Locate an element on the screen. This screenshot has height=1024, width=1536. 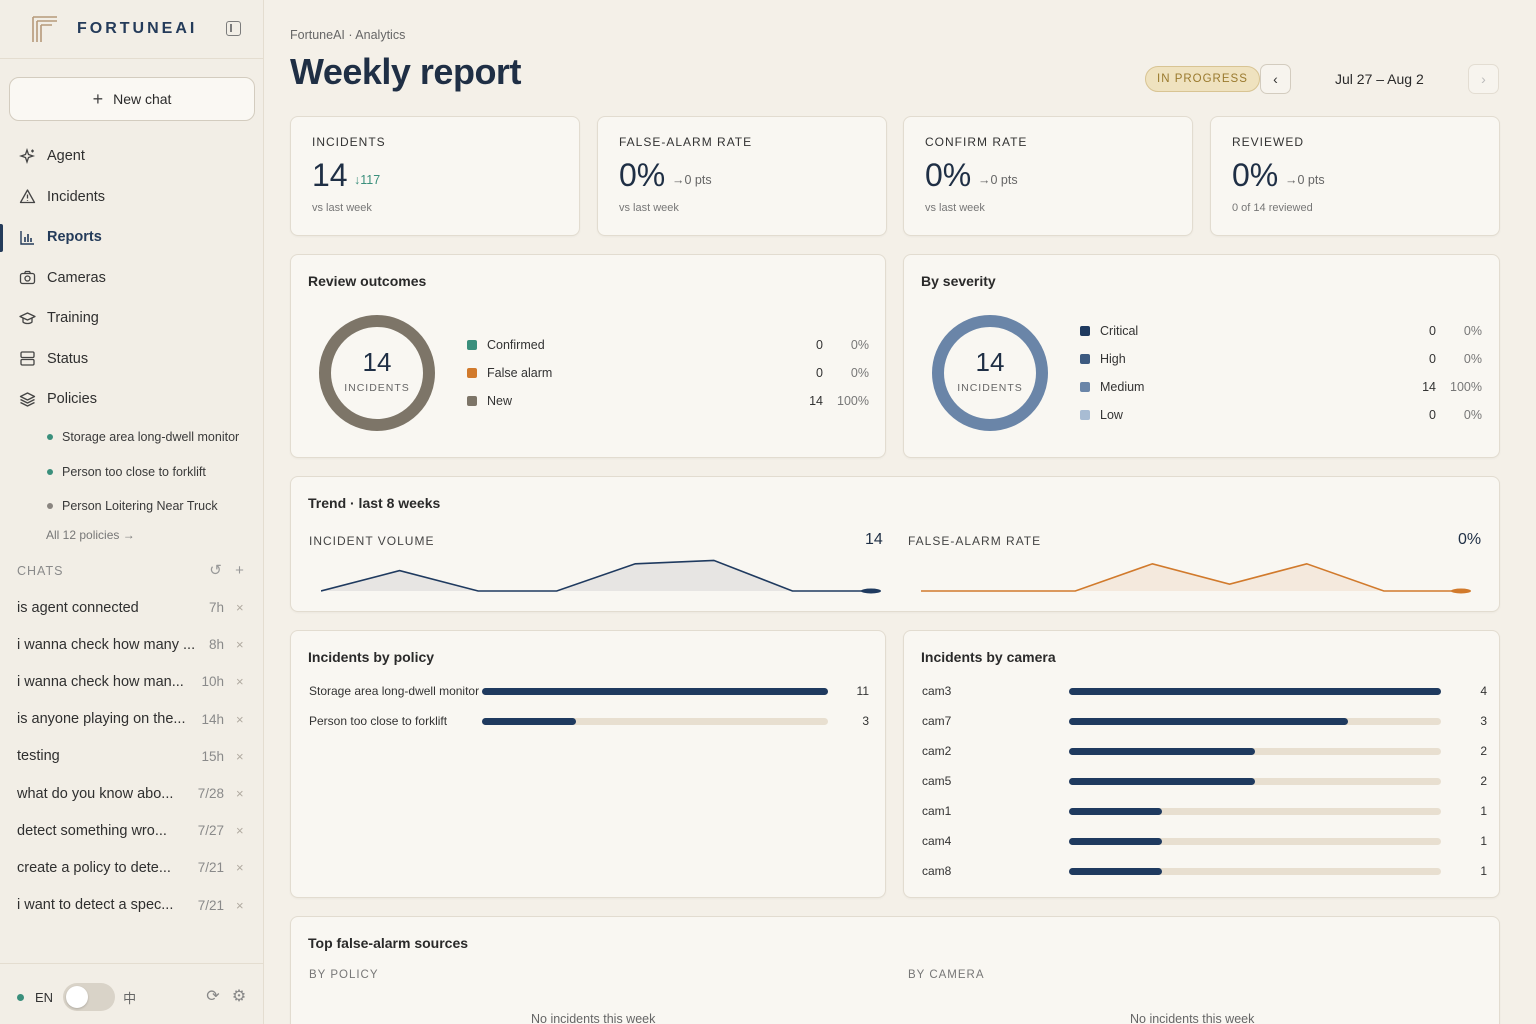
chat-item: i want to detect a spec... 7/21 × is located at coordinates (132, 905).